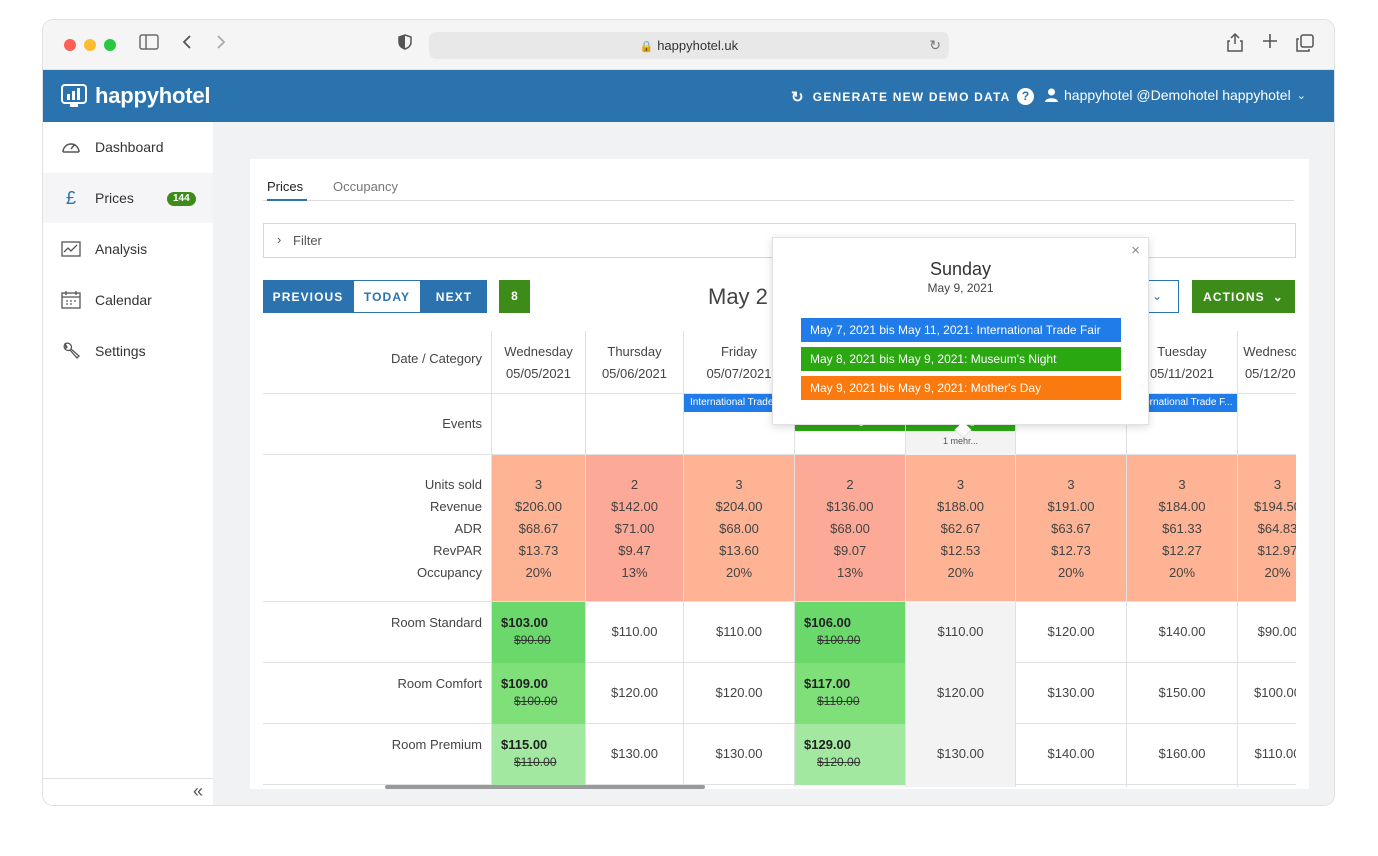 The image size is (1378, 856). What do you see at coordinates (70, 45) in the screenshot?
I see `close-window-button` at bounding box center [70, 45].